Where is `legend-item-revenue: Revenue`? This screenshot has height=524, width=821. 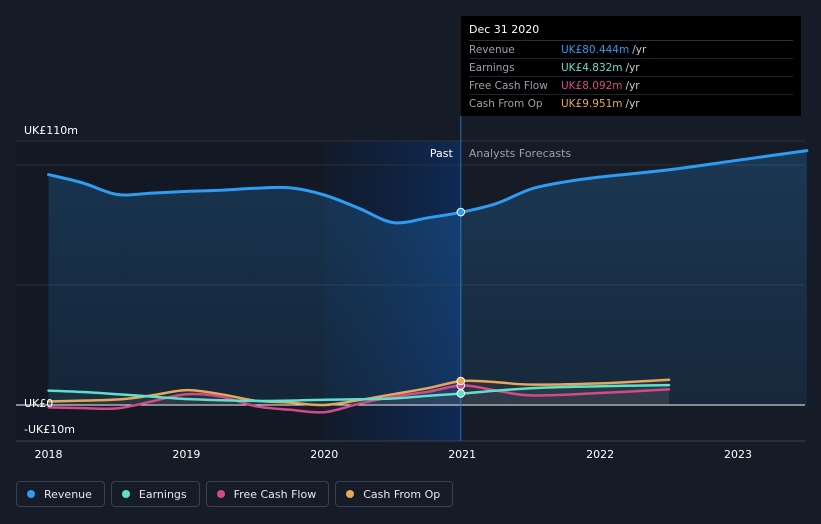 legend-item-revenue: Revenue is located at coordinates (60, 494).